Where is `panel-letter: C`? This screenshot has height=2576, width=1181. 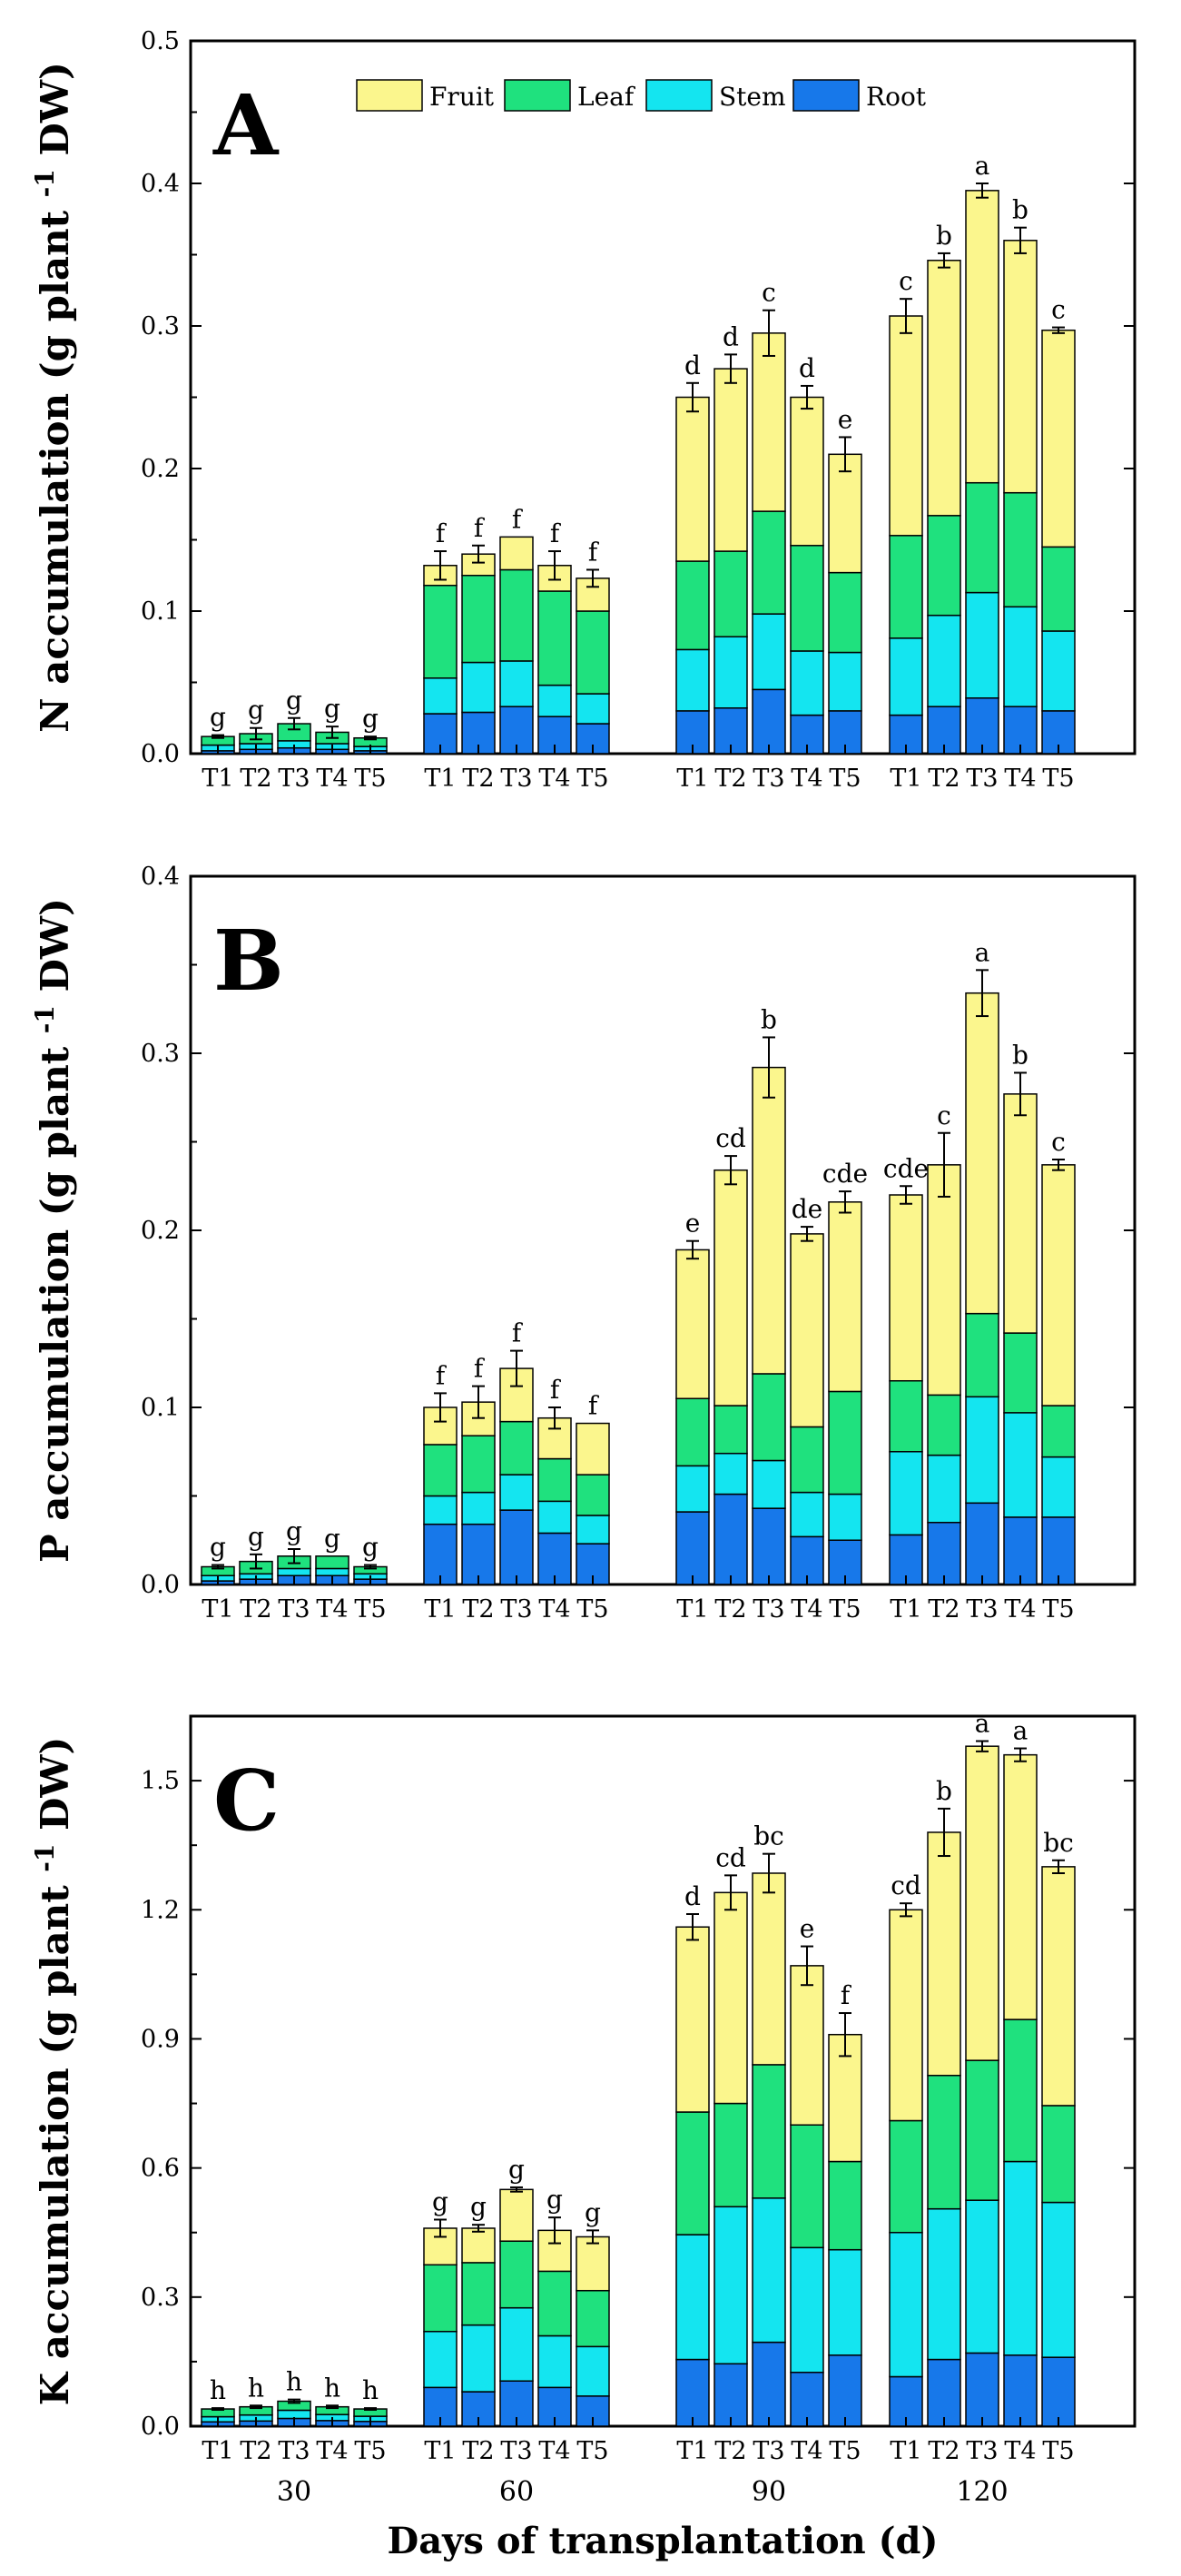
panel-letter: C is located at coordinates (246, 1801).